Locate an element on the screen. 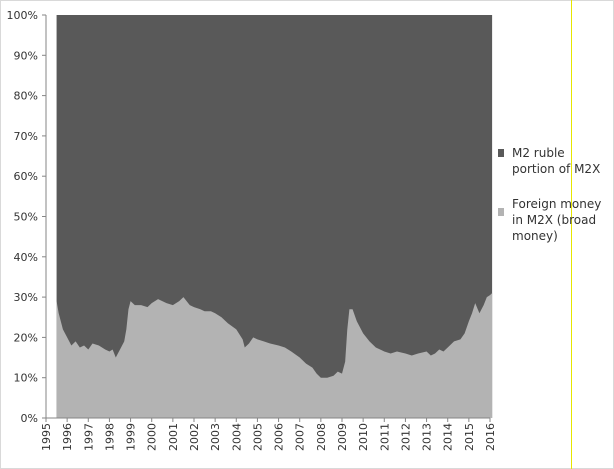 Image resolution: width=614 pixels, height=469 pixels. x-tick-label: 2003 is located at coordinates (215, 437).